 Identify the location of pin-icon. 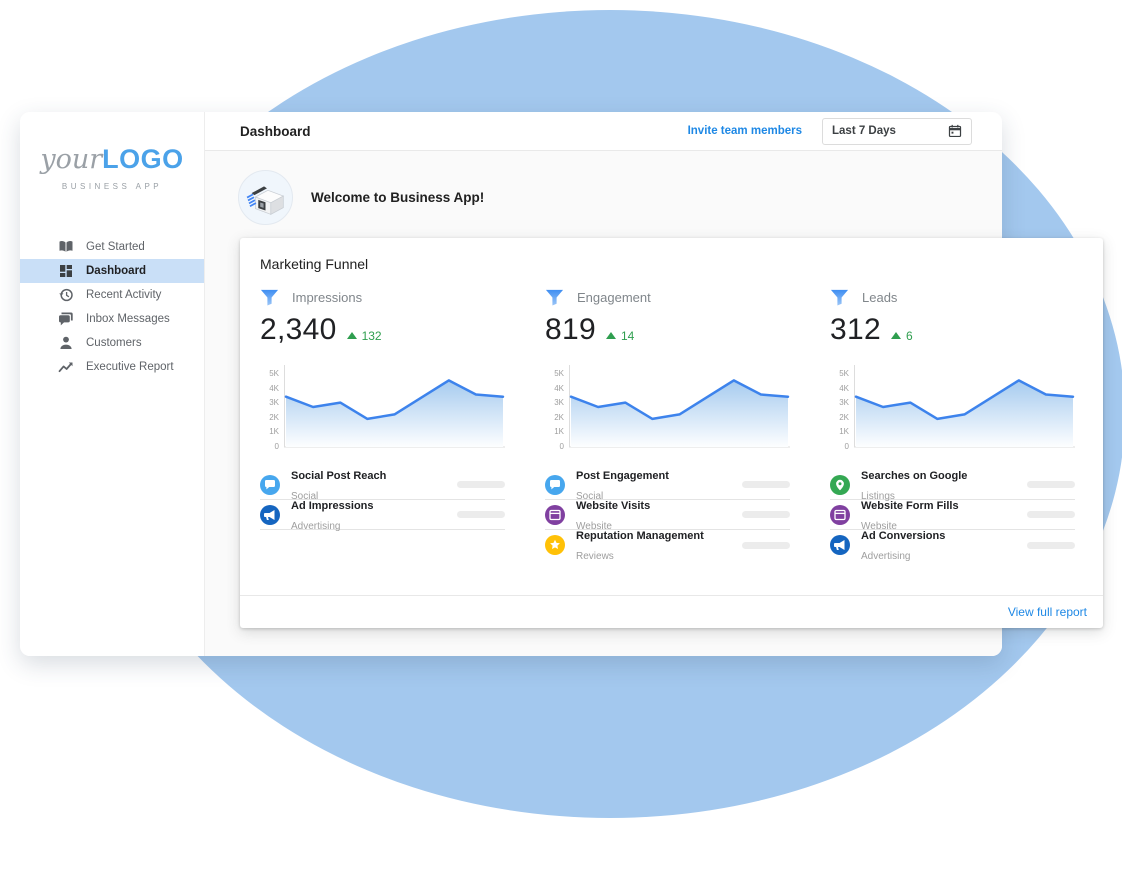
(840, 484).